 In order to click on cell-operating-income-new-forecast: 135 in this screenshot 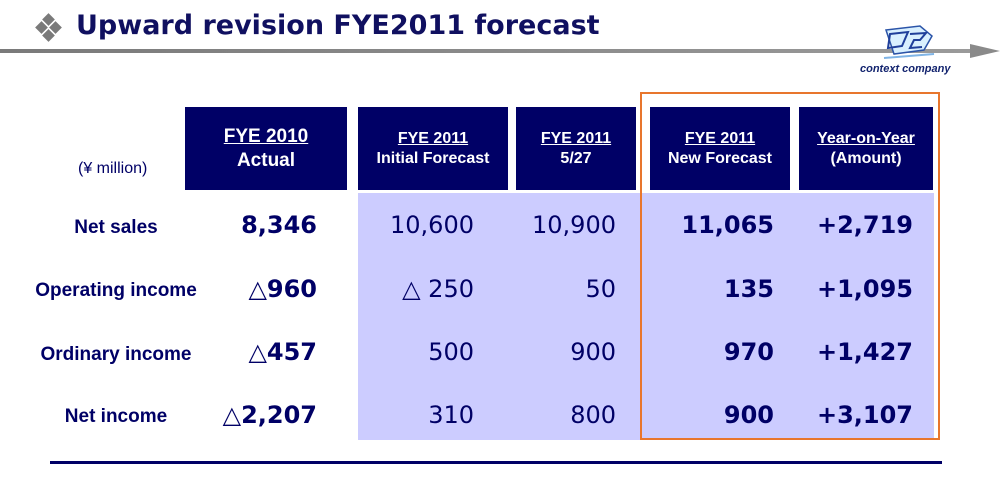, I will do `click(748, 289)`.